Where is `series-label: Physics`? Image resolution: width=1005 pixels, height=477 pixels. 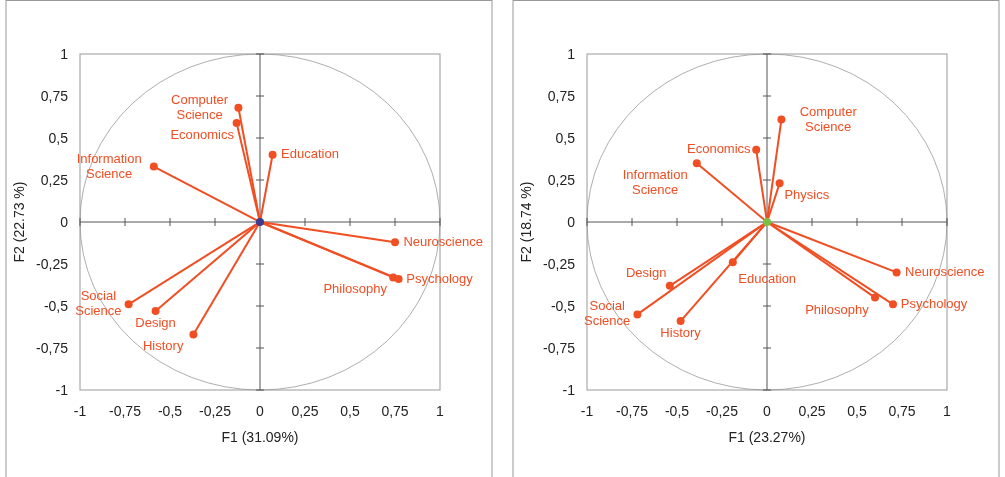
series-label: Physics is located at coordinates (807, 195).